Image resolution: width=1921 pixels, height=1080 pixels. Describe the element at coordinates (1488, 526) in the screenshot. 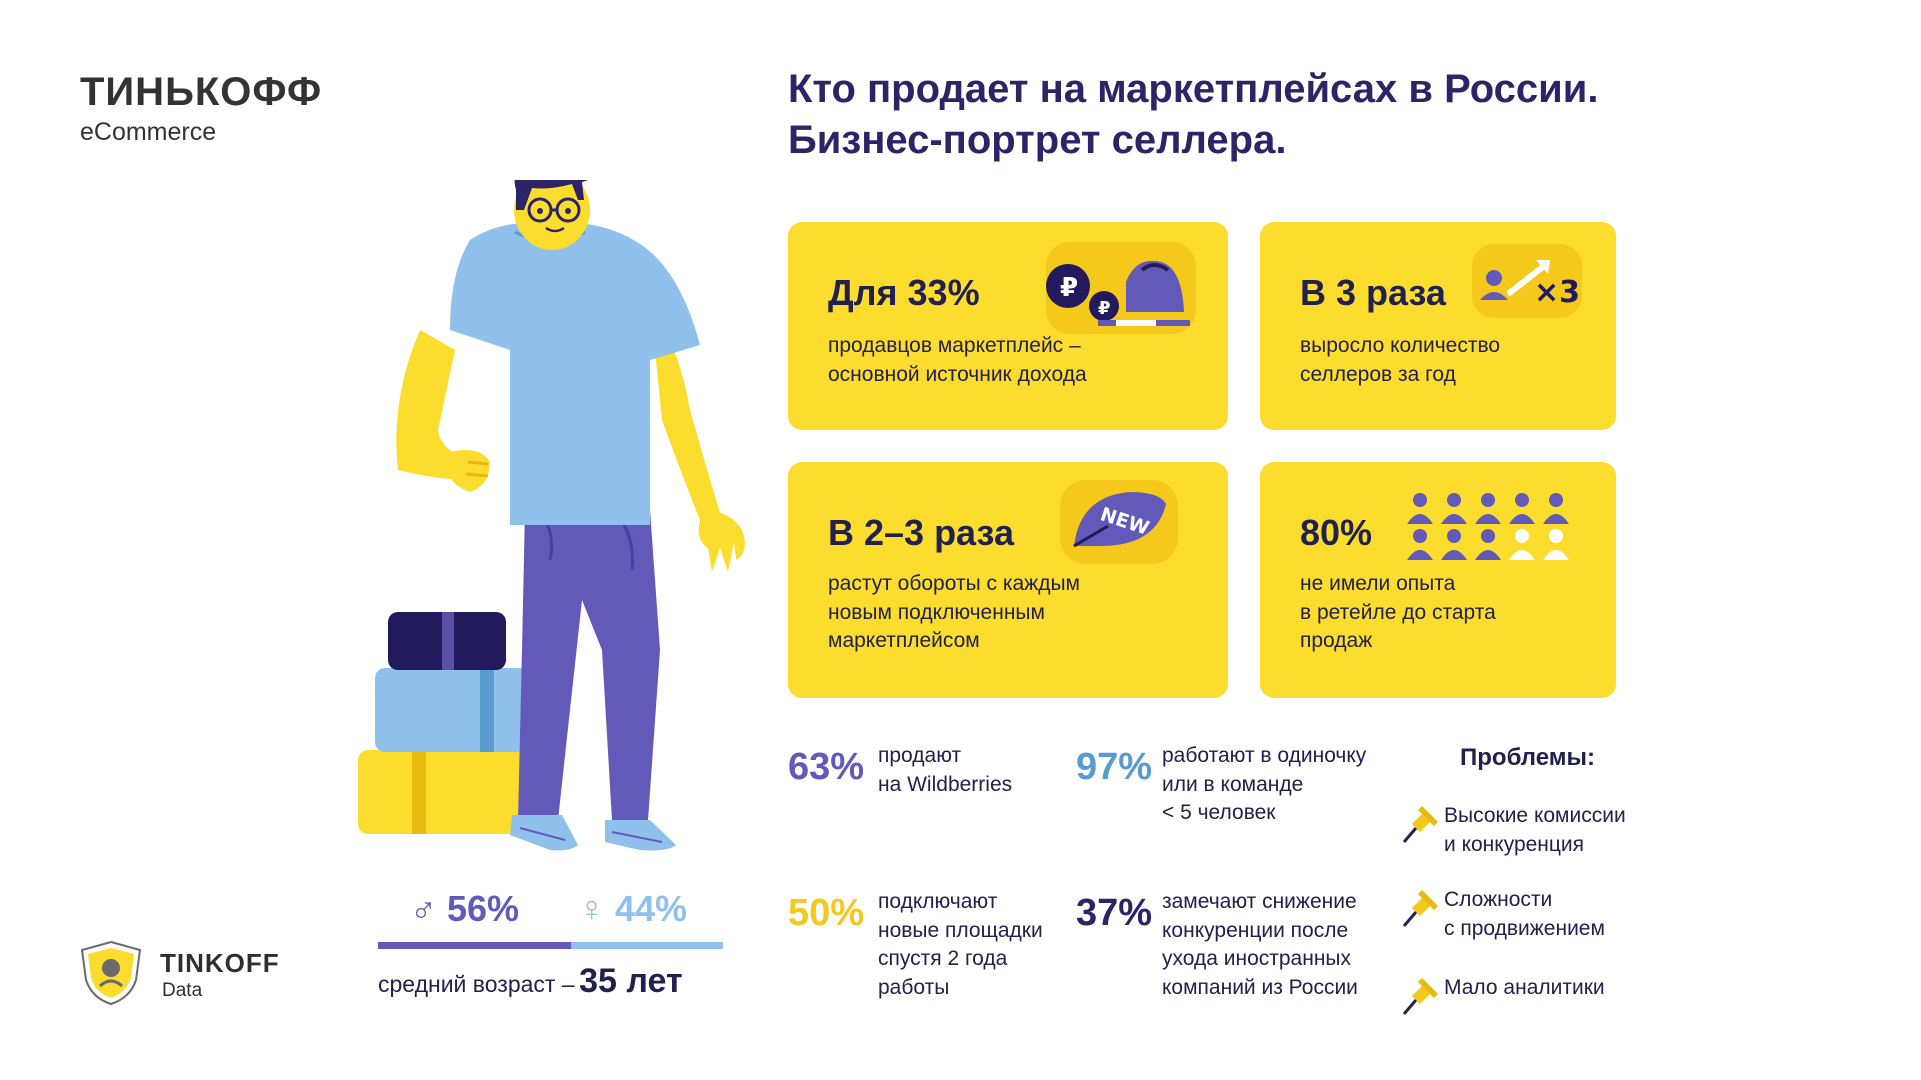

I see `people-icon` at that location.